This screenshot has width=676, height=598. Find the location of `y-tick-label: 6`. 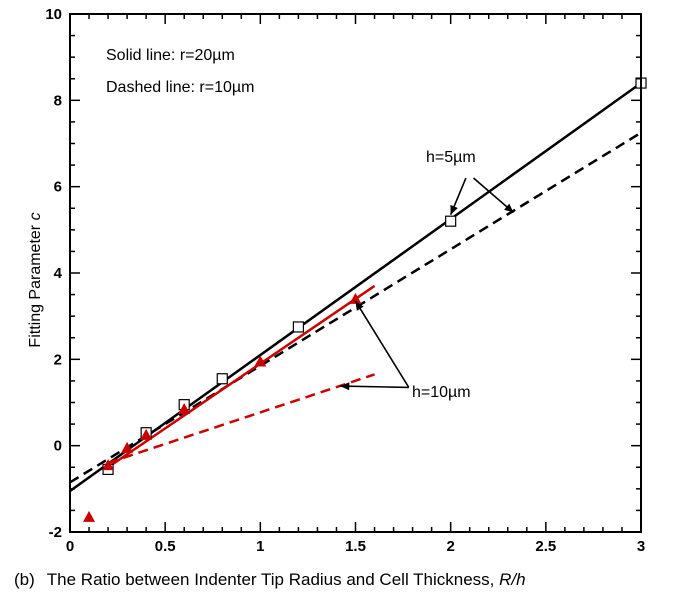

y-tick-label: 6 is located at coordinates (58, 187).